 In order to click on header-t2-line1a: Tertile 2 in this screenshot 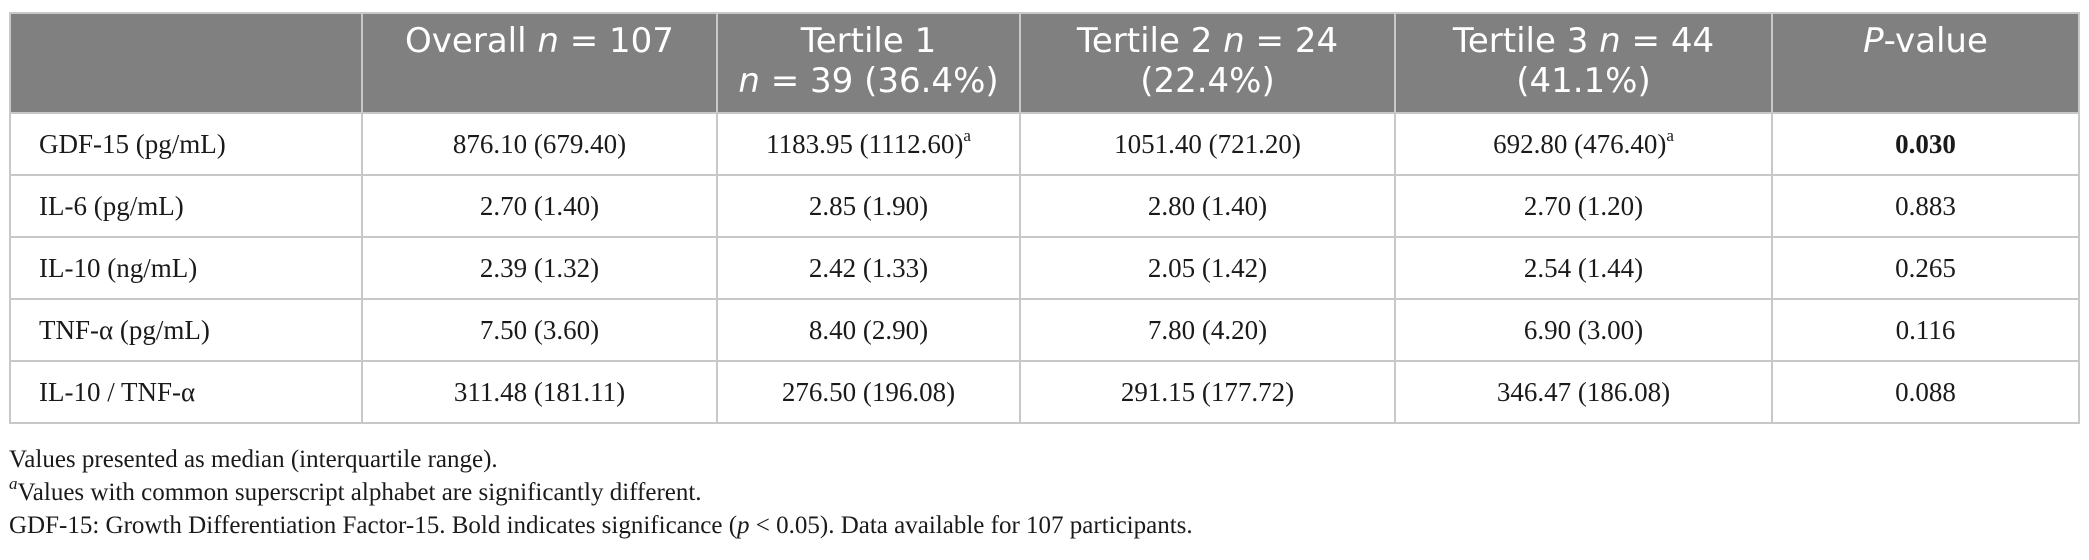, I will do `click(1150, 41)`.